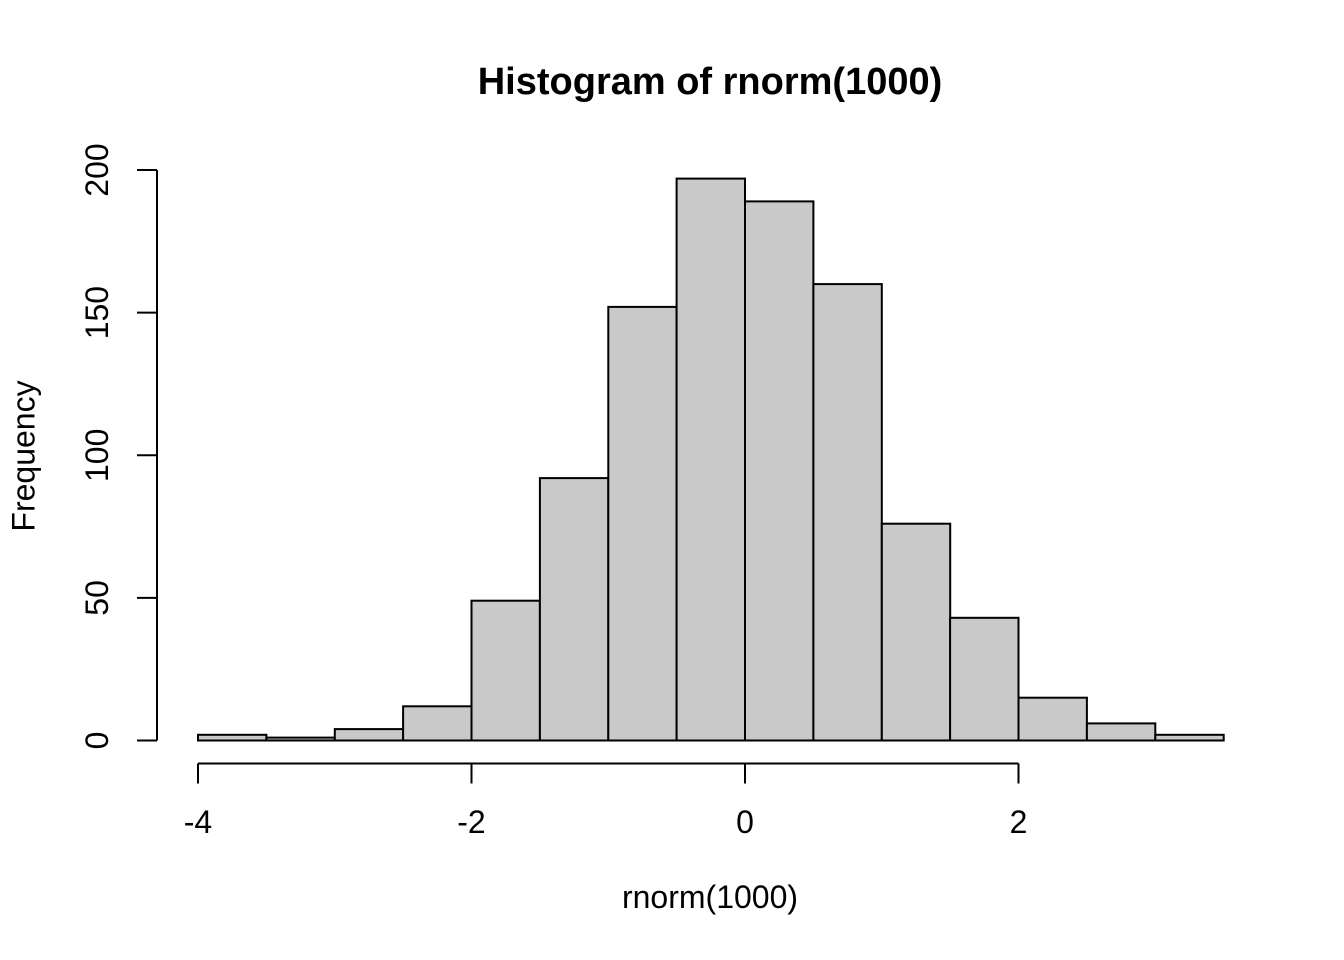 The image size is (1344, 960). What do you see at coordinates (97, 169) in the screenshot?
I see `y-tick-label: 200` at bounding box center [97, 169].